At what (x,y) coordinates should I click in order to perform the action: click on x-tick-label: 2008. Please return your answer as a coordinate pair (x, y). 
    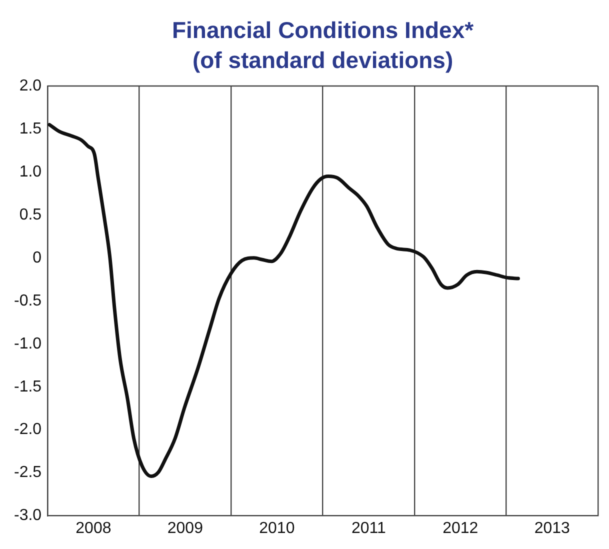
    Looking at the image, I should click on (94, 528).